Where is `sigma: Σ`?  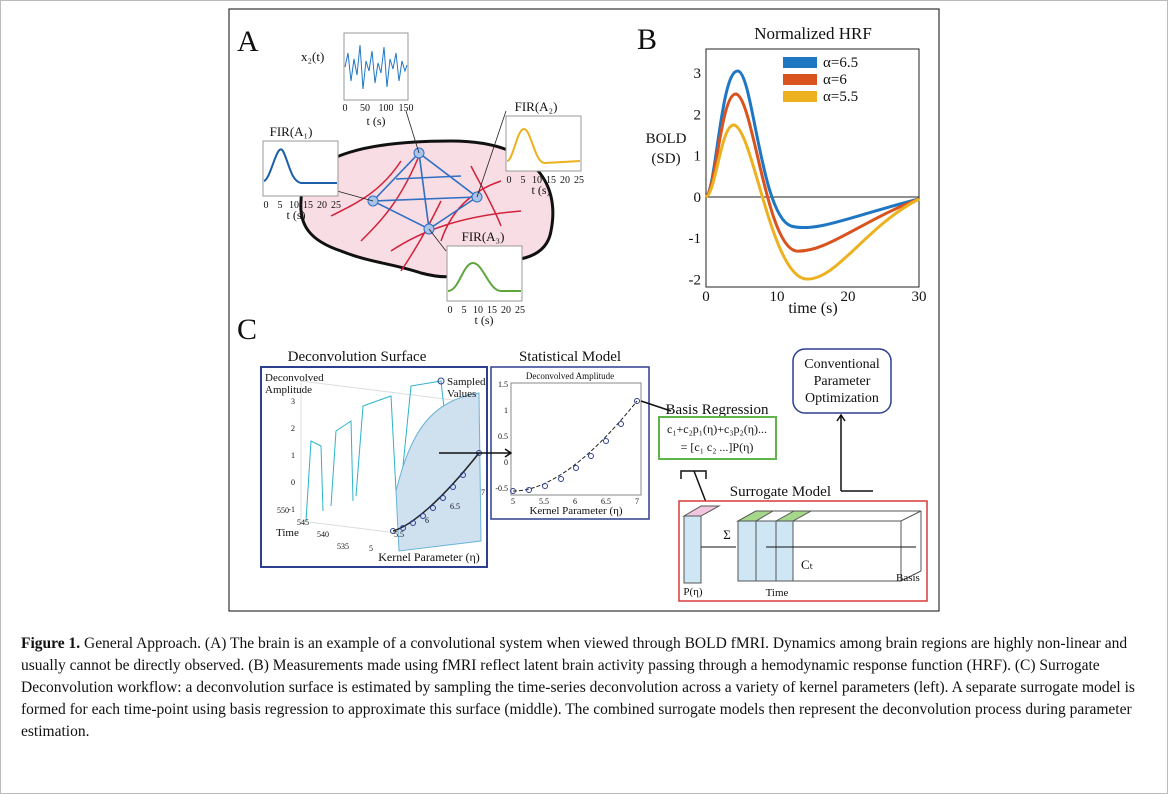
sigma: Σ is located at coordinates (727, 534).